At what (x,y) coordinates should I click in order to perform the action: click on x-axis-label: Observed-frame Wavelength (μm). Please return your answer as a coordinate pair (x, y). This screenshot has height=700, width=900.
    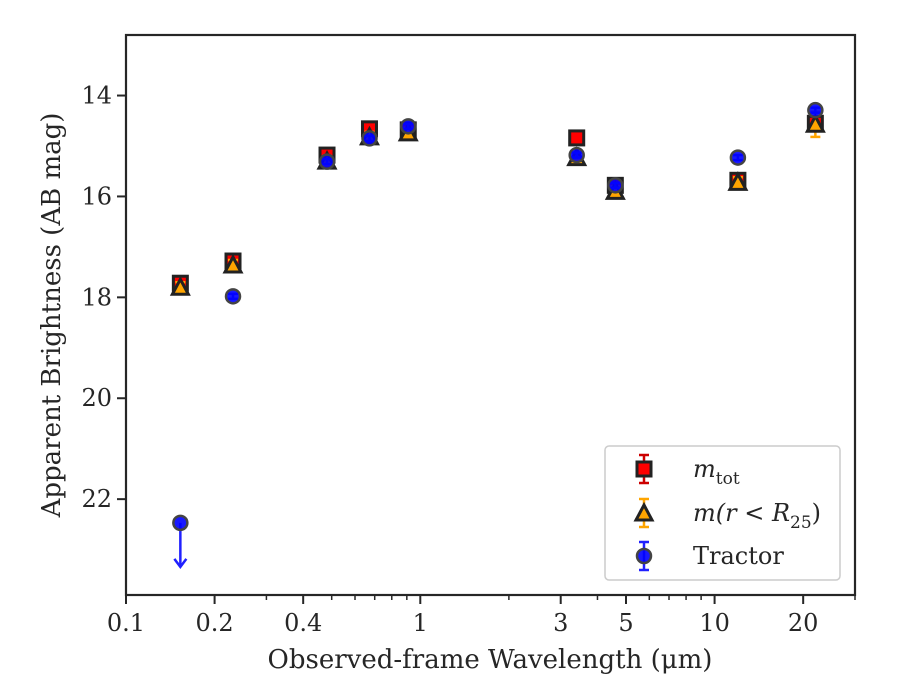
    Looking at the image, I should click on (490, 660).